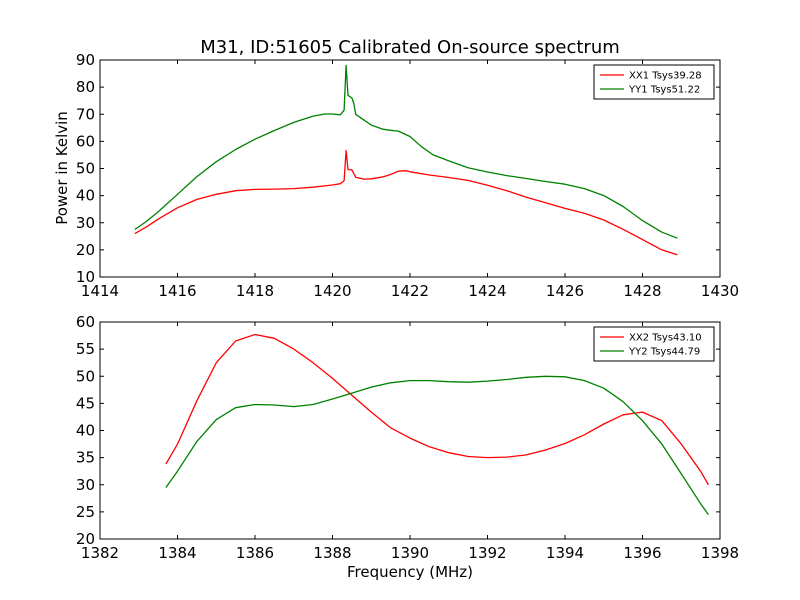  I want to click on y-tick-label: 70, so click(85, 114).